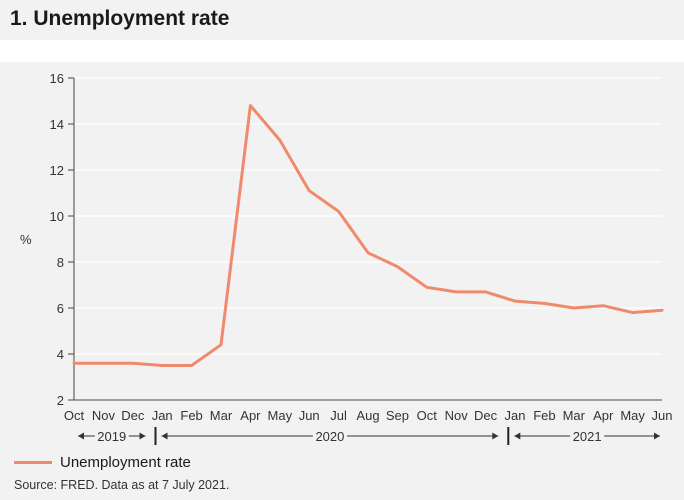 This screenshot has width=684, height=500. What do you see at coordinates (57, 78) in the screenshot?
I see `y-tick-label: 16` at bounding box center [57, 78].